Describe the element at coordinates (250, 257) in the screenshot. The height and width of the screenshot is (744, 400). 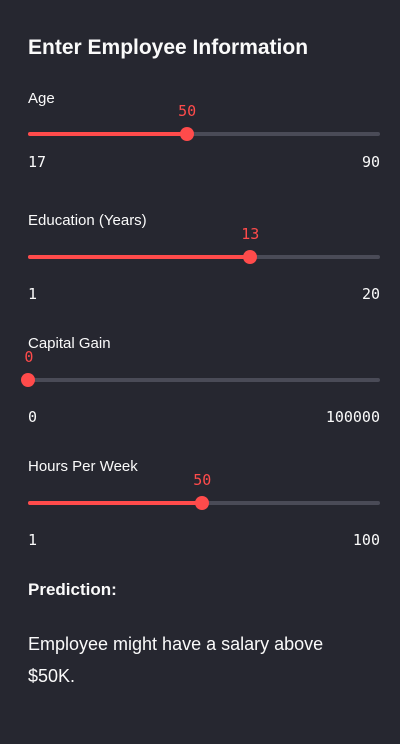
I see `education-slider-thumb` at that location.